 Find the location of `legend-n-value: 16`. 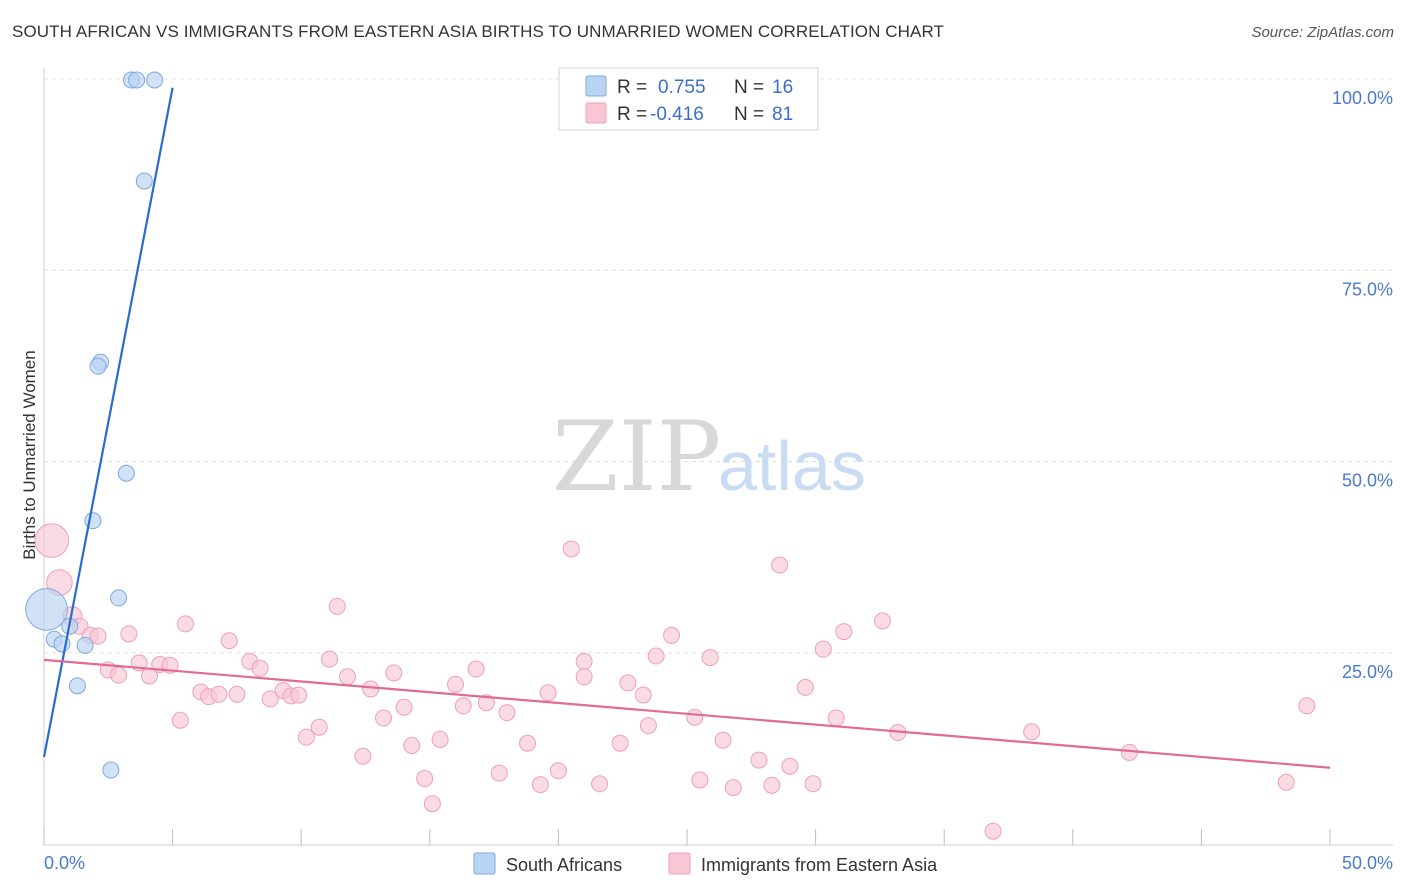

legend-n-value: 16 is located at coordinates (782, 87).